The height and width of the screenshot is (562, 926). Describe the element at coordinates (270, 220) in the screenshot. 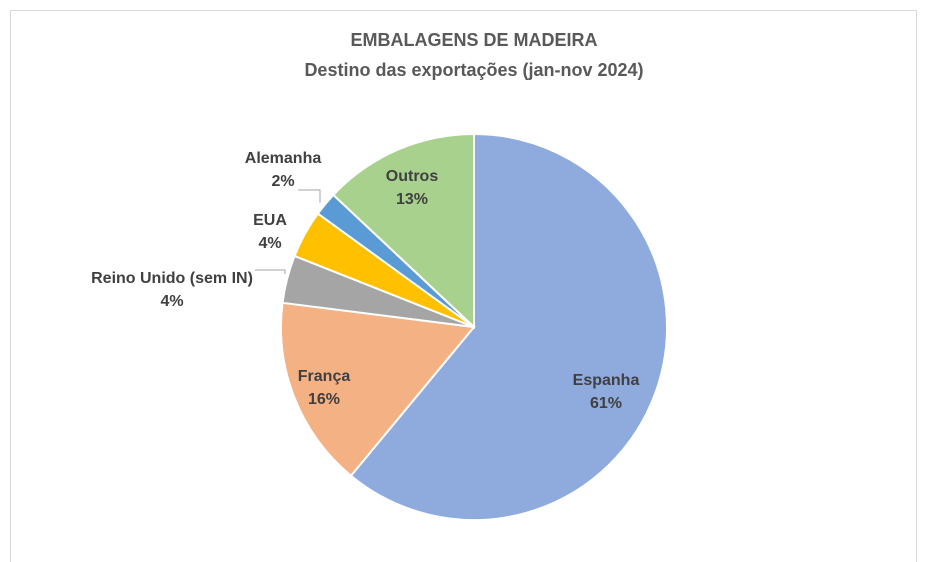

I see `category-label: EUA` at that location.